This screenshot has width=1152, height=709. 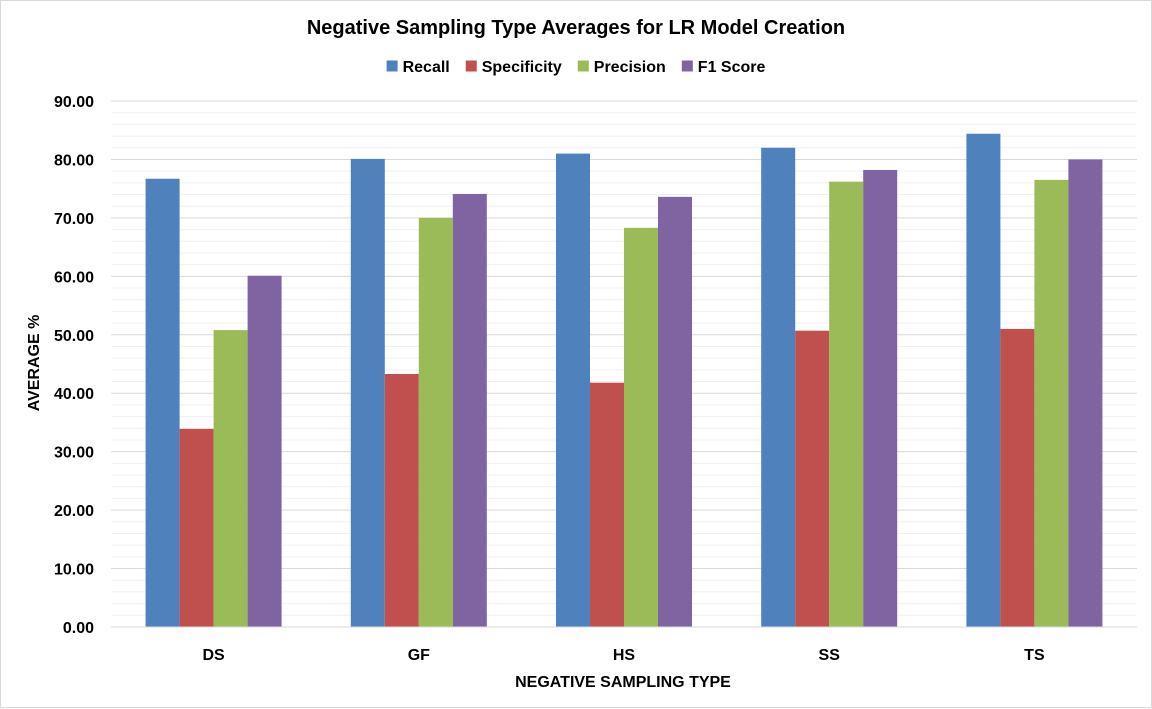 I want to click on bar-specificity-ss, so click(x=812, y=478).